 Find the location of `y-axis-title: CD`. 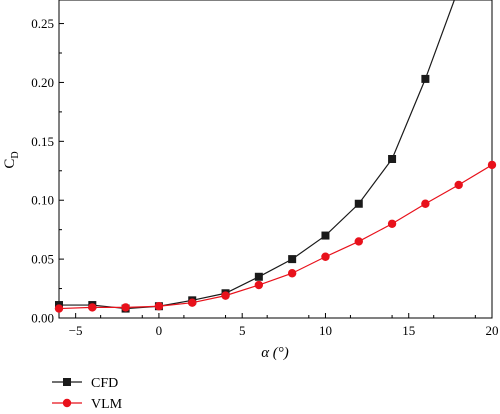

y-axis-title: CD is located at coordinates (11, 159).